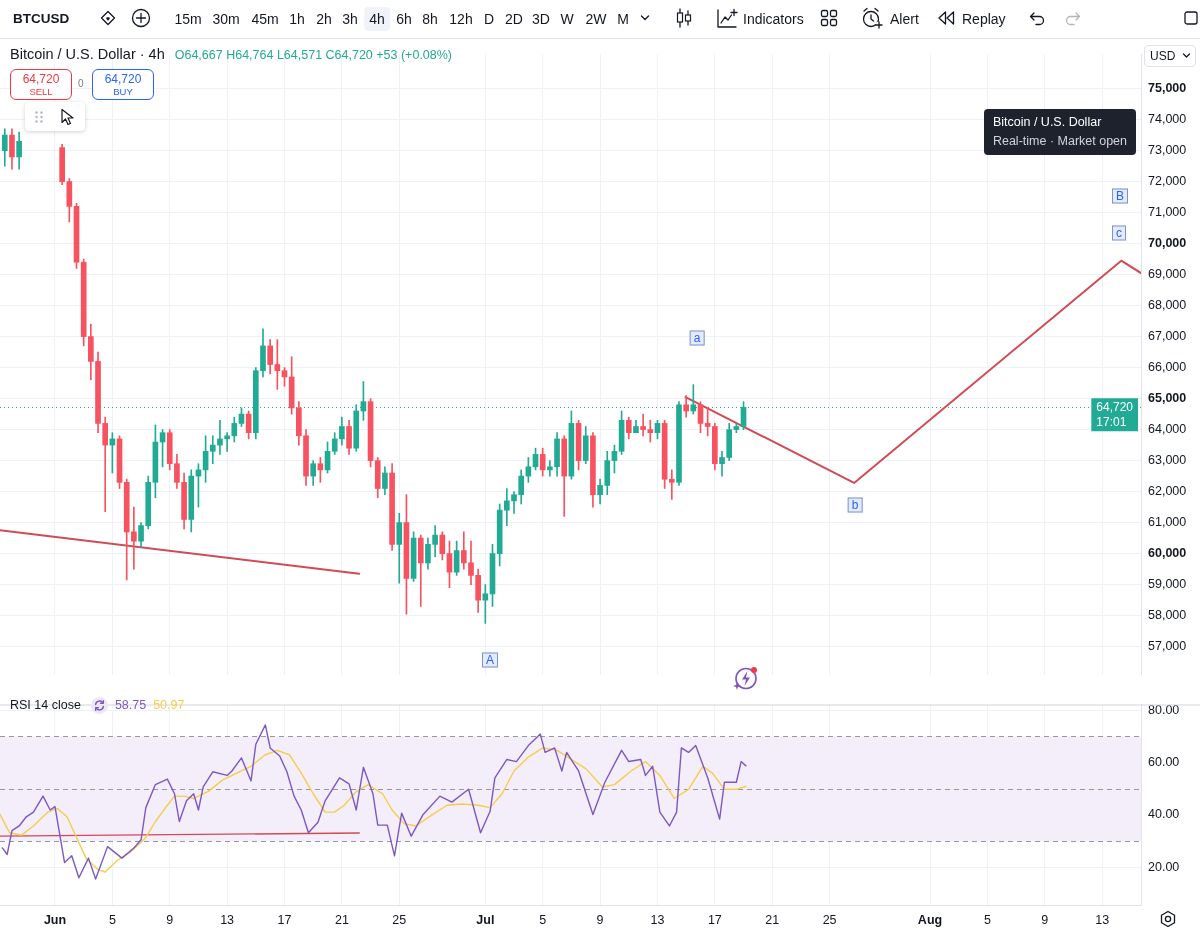 The width and height of the screenshot is (1200, 934). Describe the element at coordinates (541, 19) in the screenshot. I see `text: 3D` at that location.